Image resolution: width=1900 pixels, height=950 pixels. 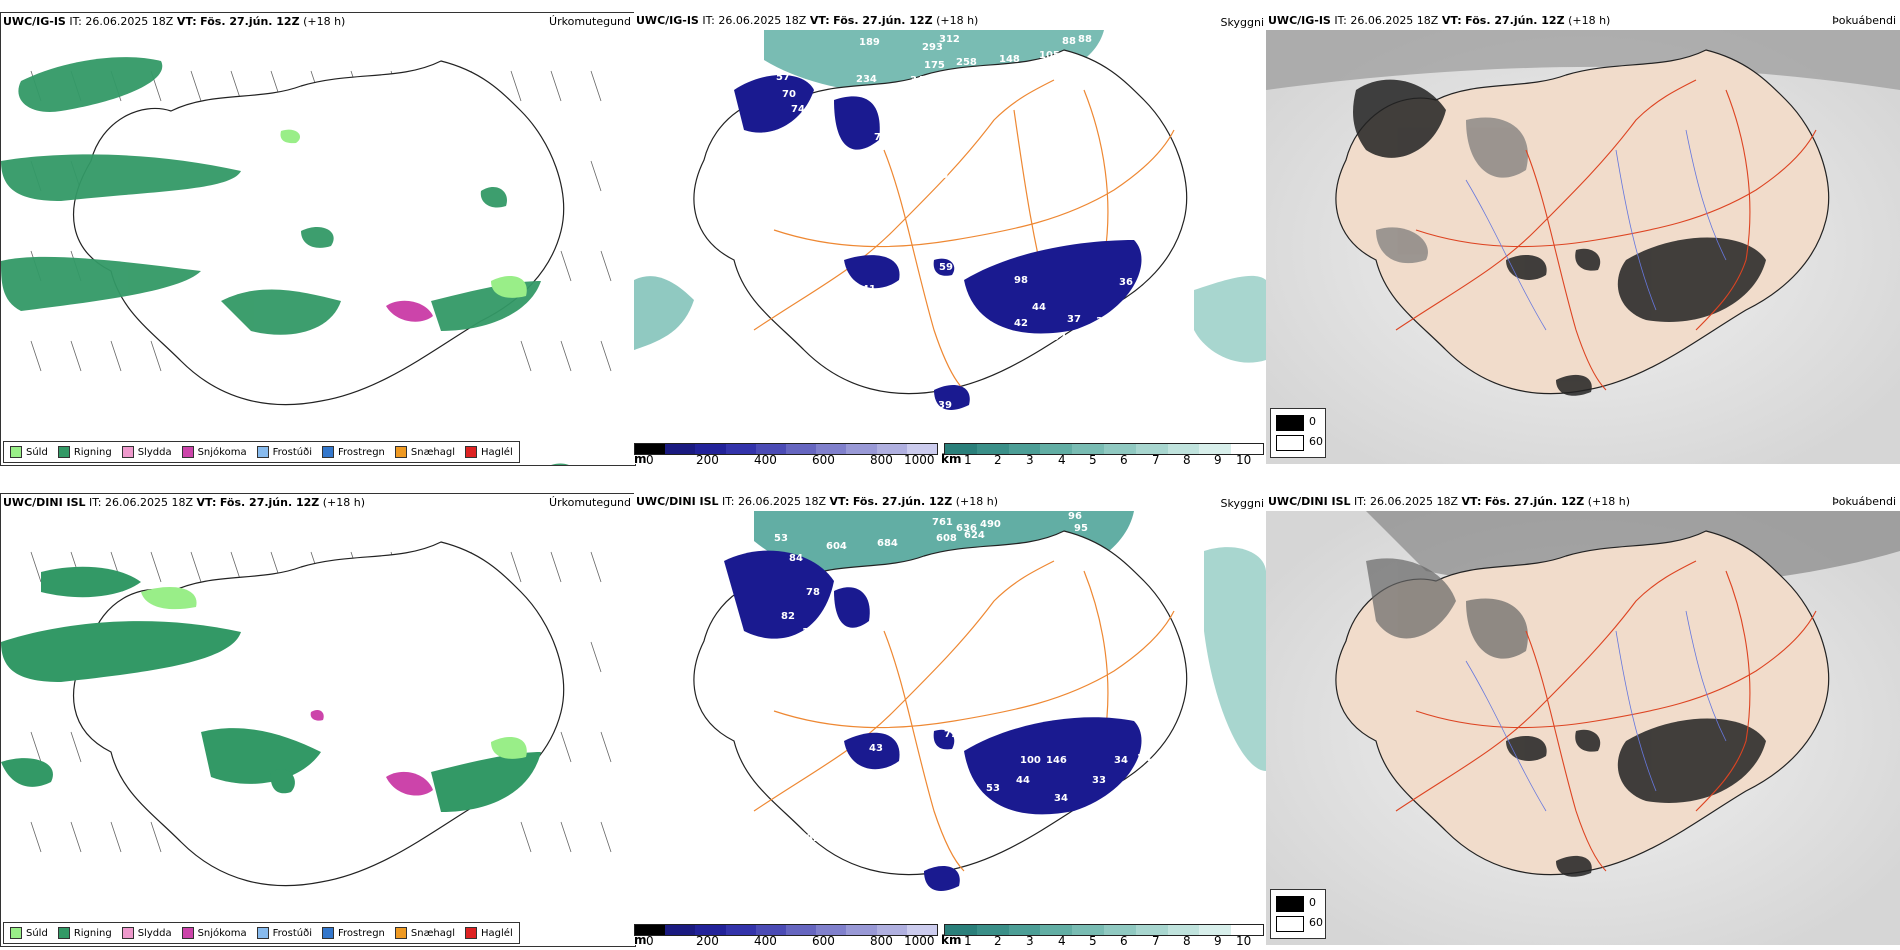 I want to click on legend-item: Snjókoma, so click(x=214, y=933).